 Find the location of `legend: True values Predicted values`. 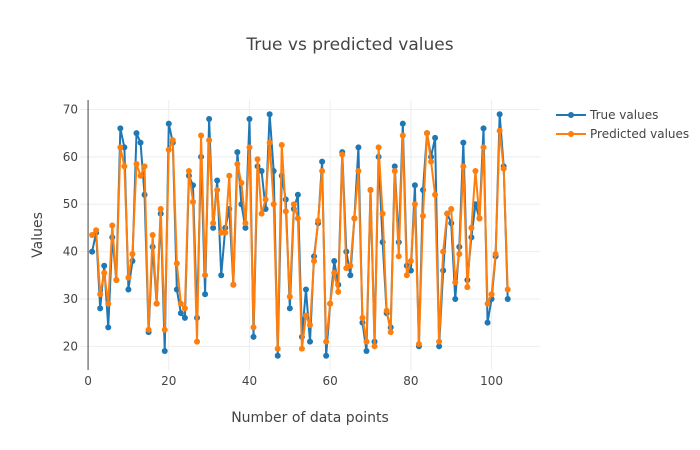

legend: True values Predicted values is located at coordinates (622, 124).